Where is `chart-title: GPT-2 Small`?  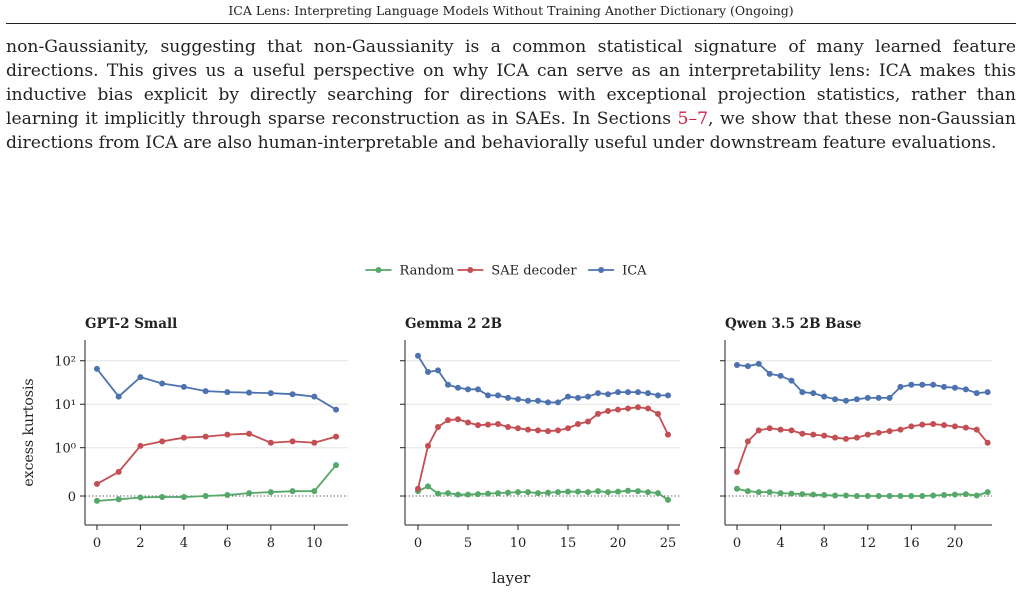
chart-title: GPT-2 Small is located at coordinates (131, 324).